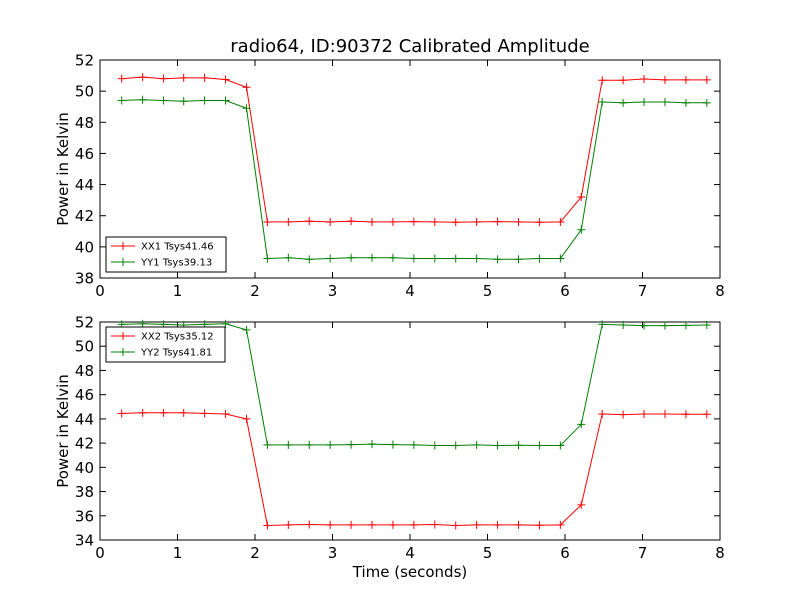  Describe the element at coordinates (488, 291) in the screenshot. I see `x-tick-label: 5` at that location.